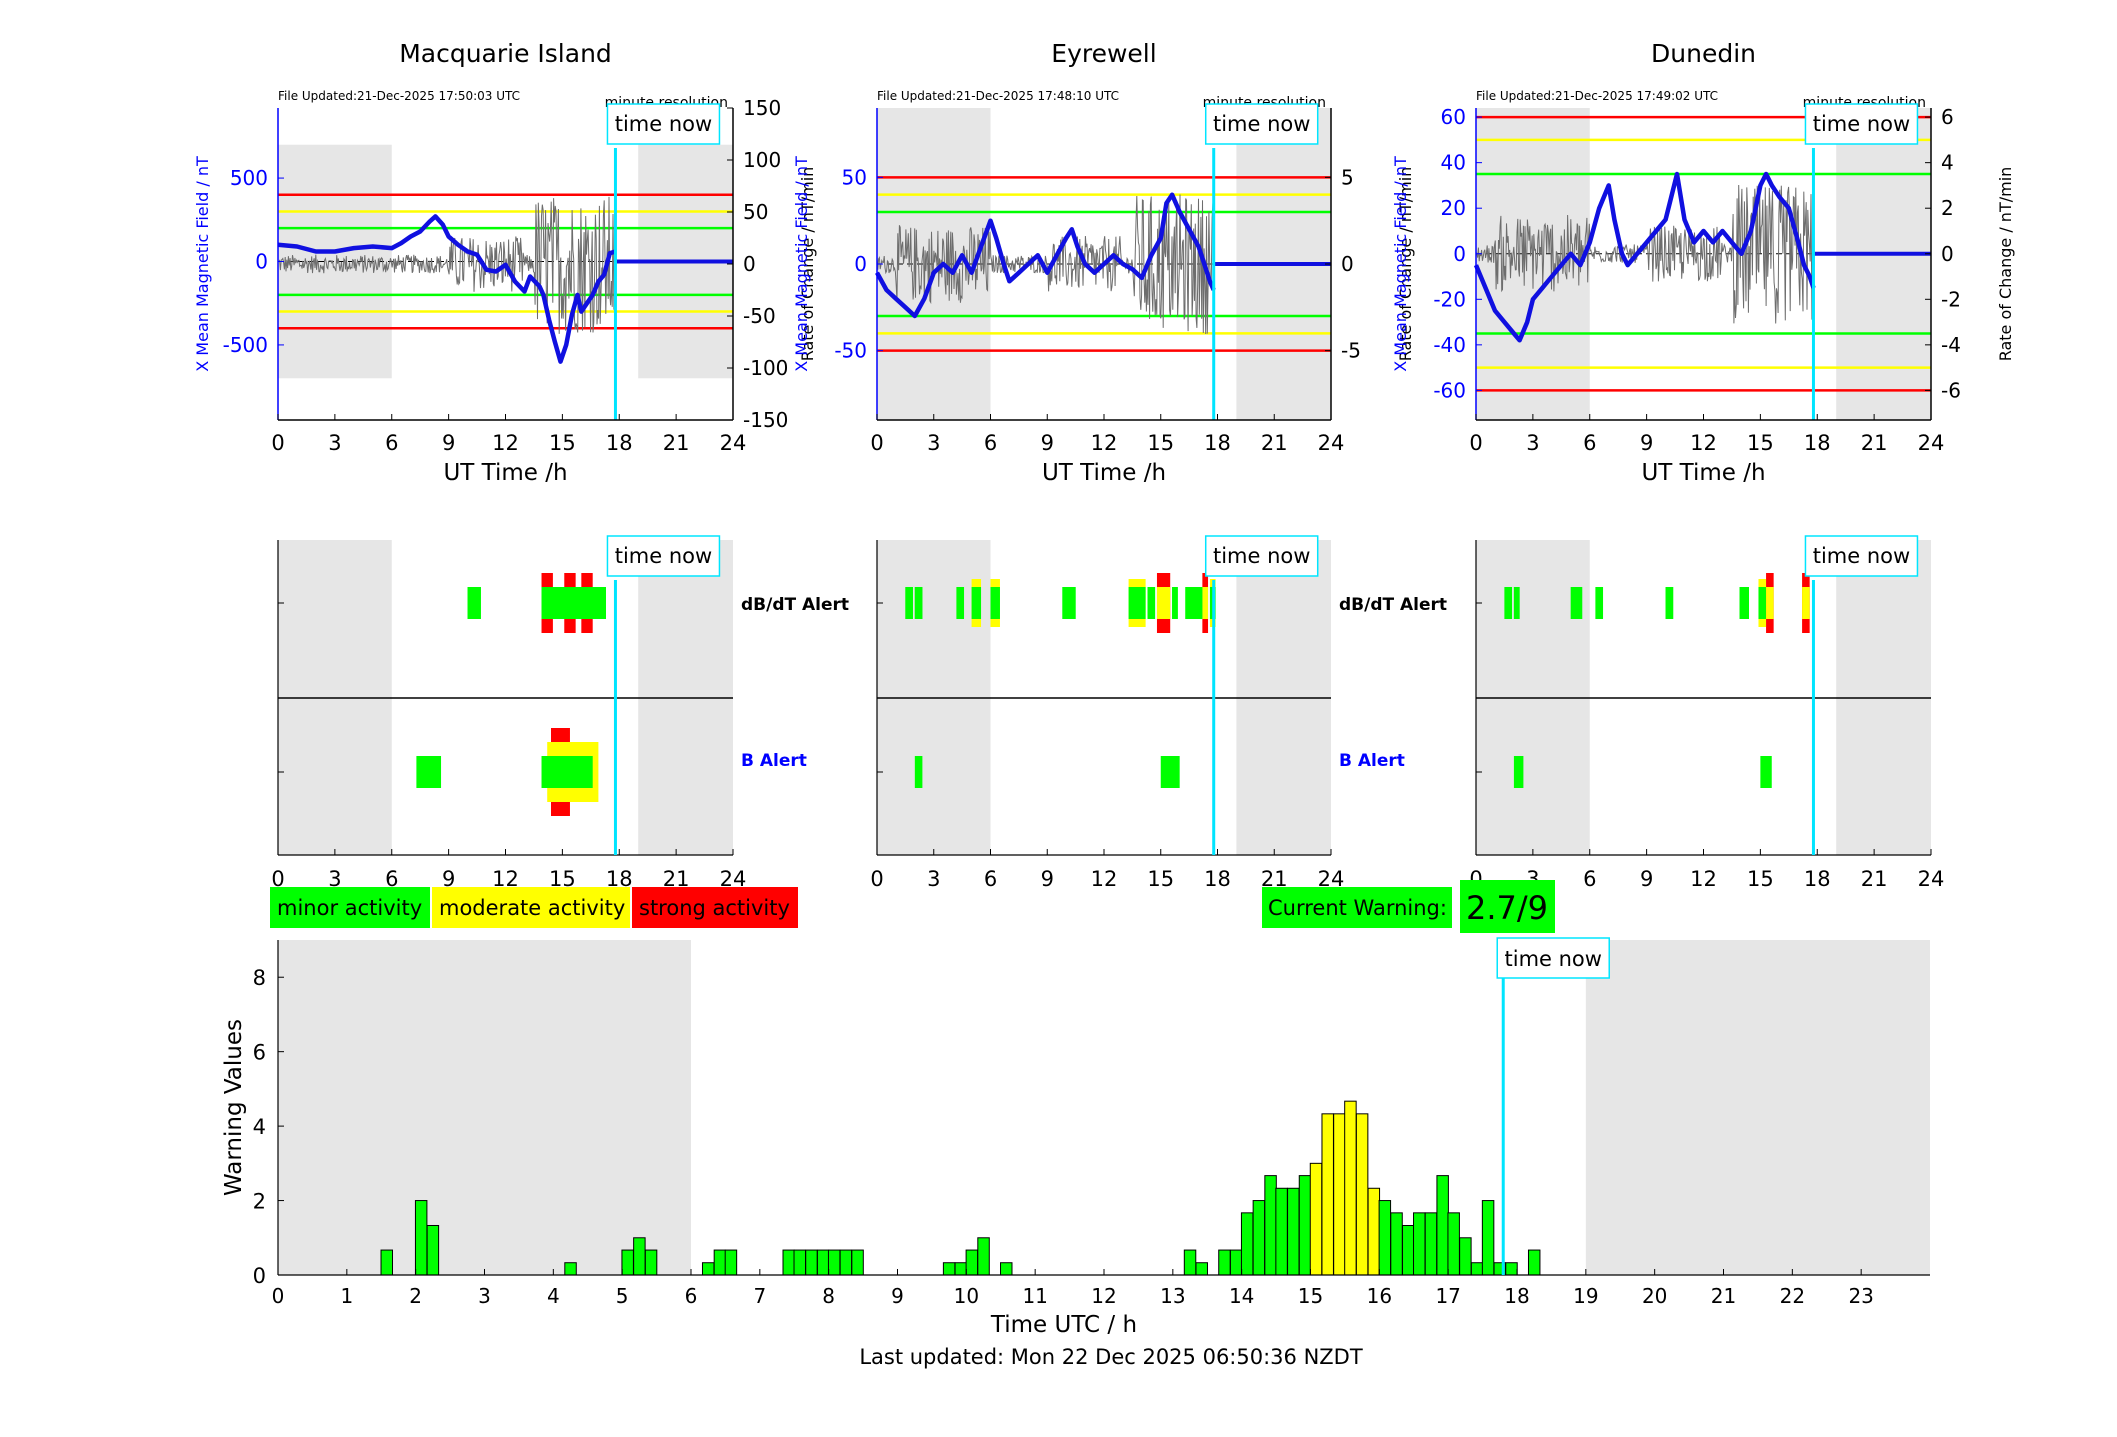  I want to click on file-updated-label: File Updated:21-Dec-2025 17:49:02 UTC, so click(1597, 96).